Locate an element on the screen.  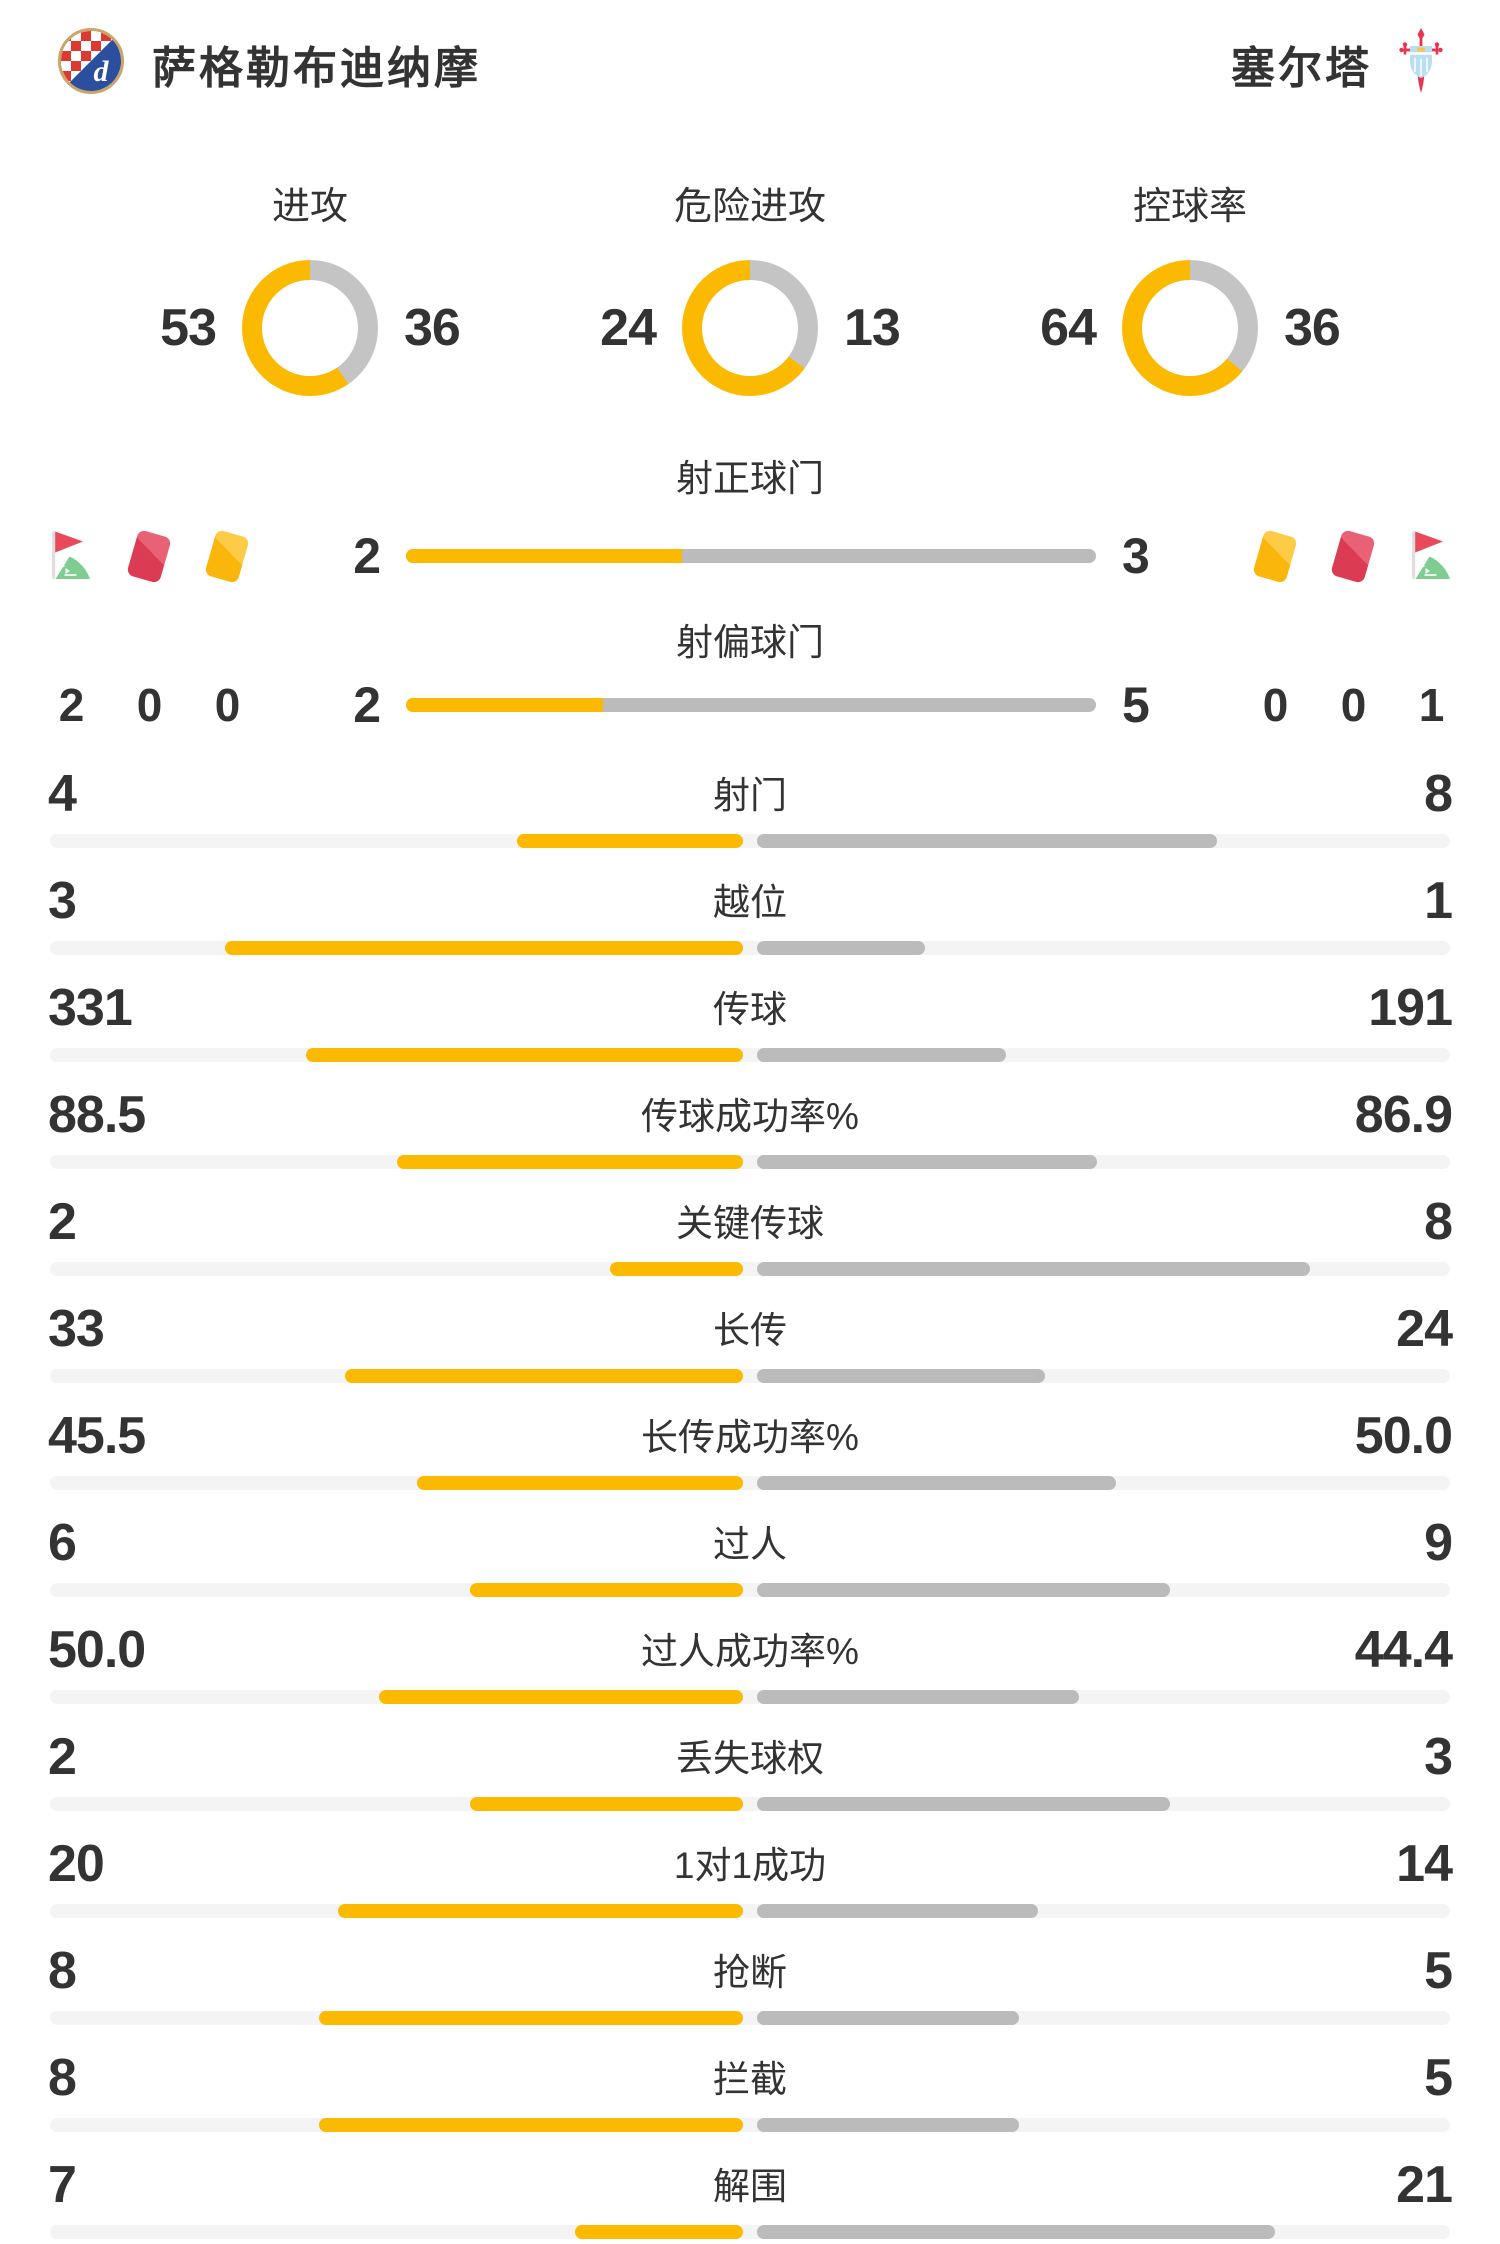
away-stat-value: 9 is located at coordinates (1438, 1543).